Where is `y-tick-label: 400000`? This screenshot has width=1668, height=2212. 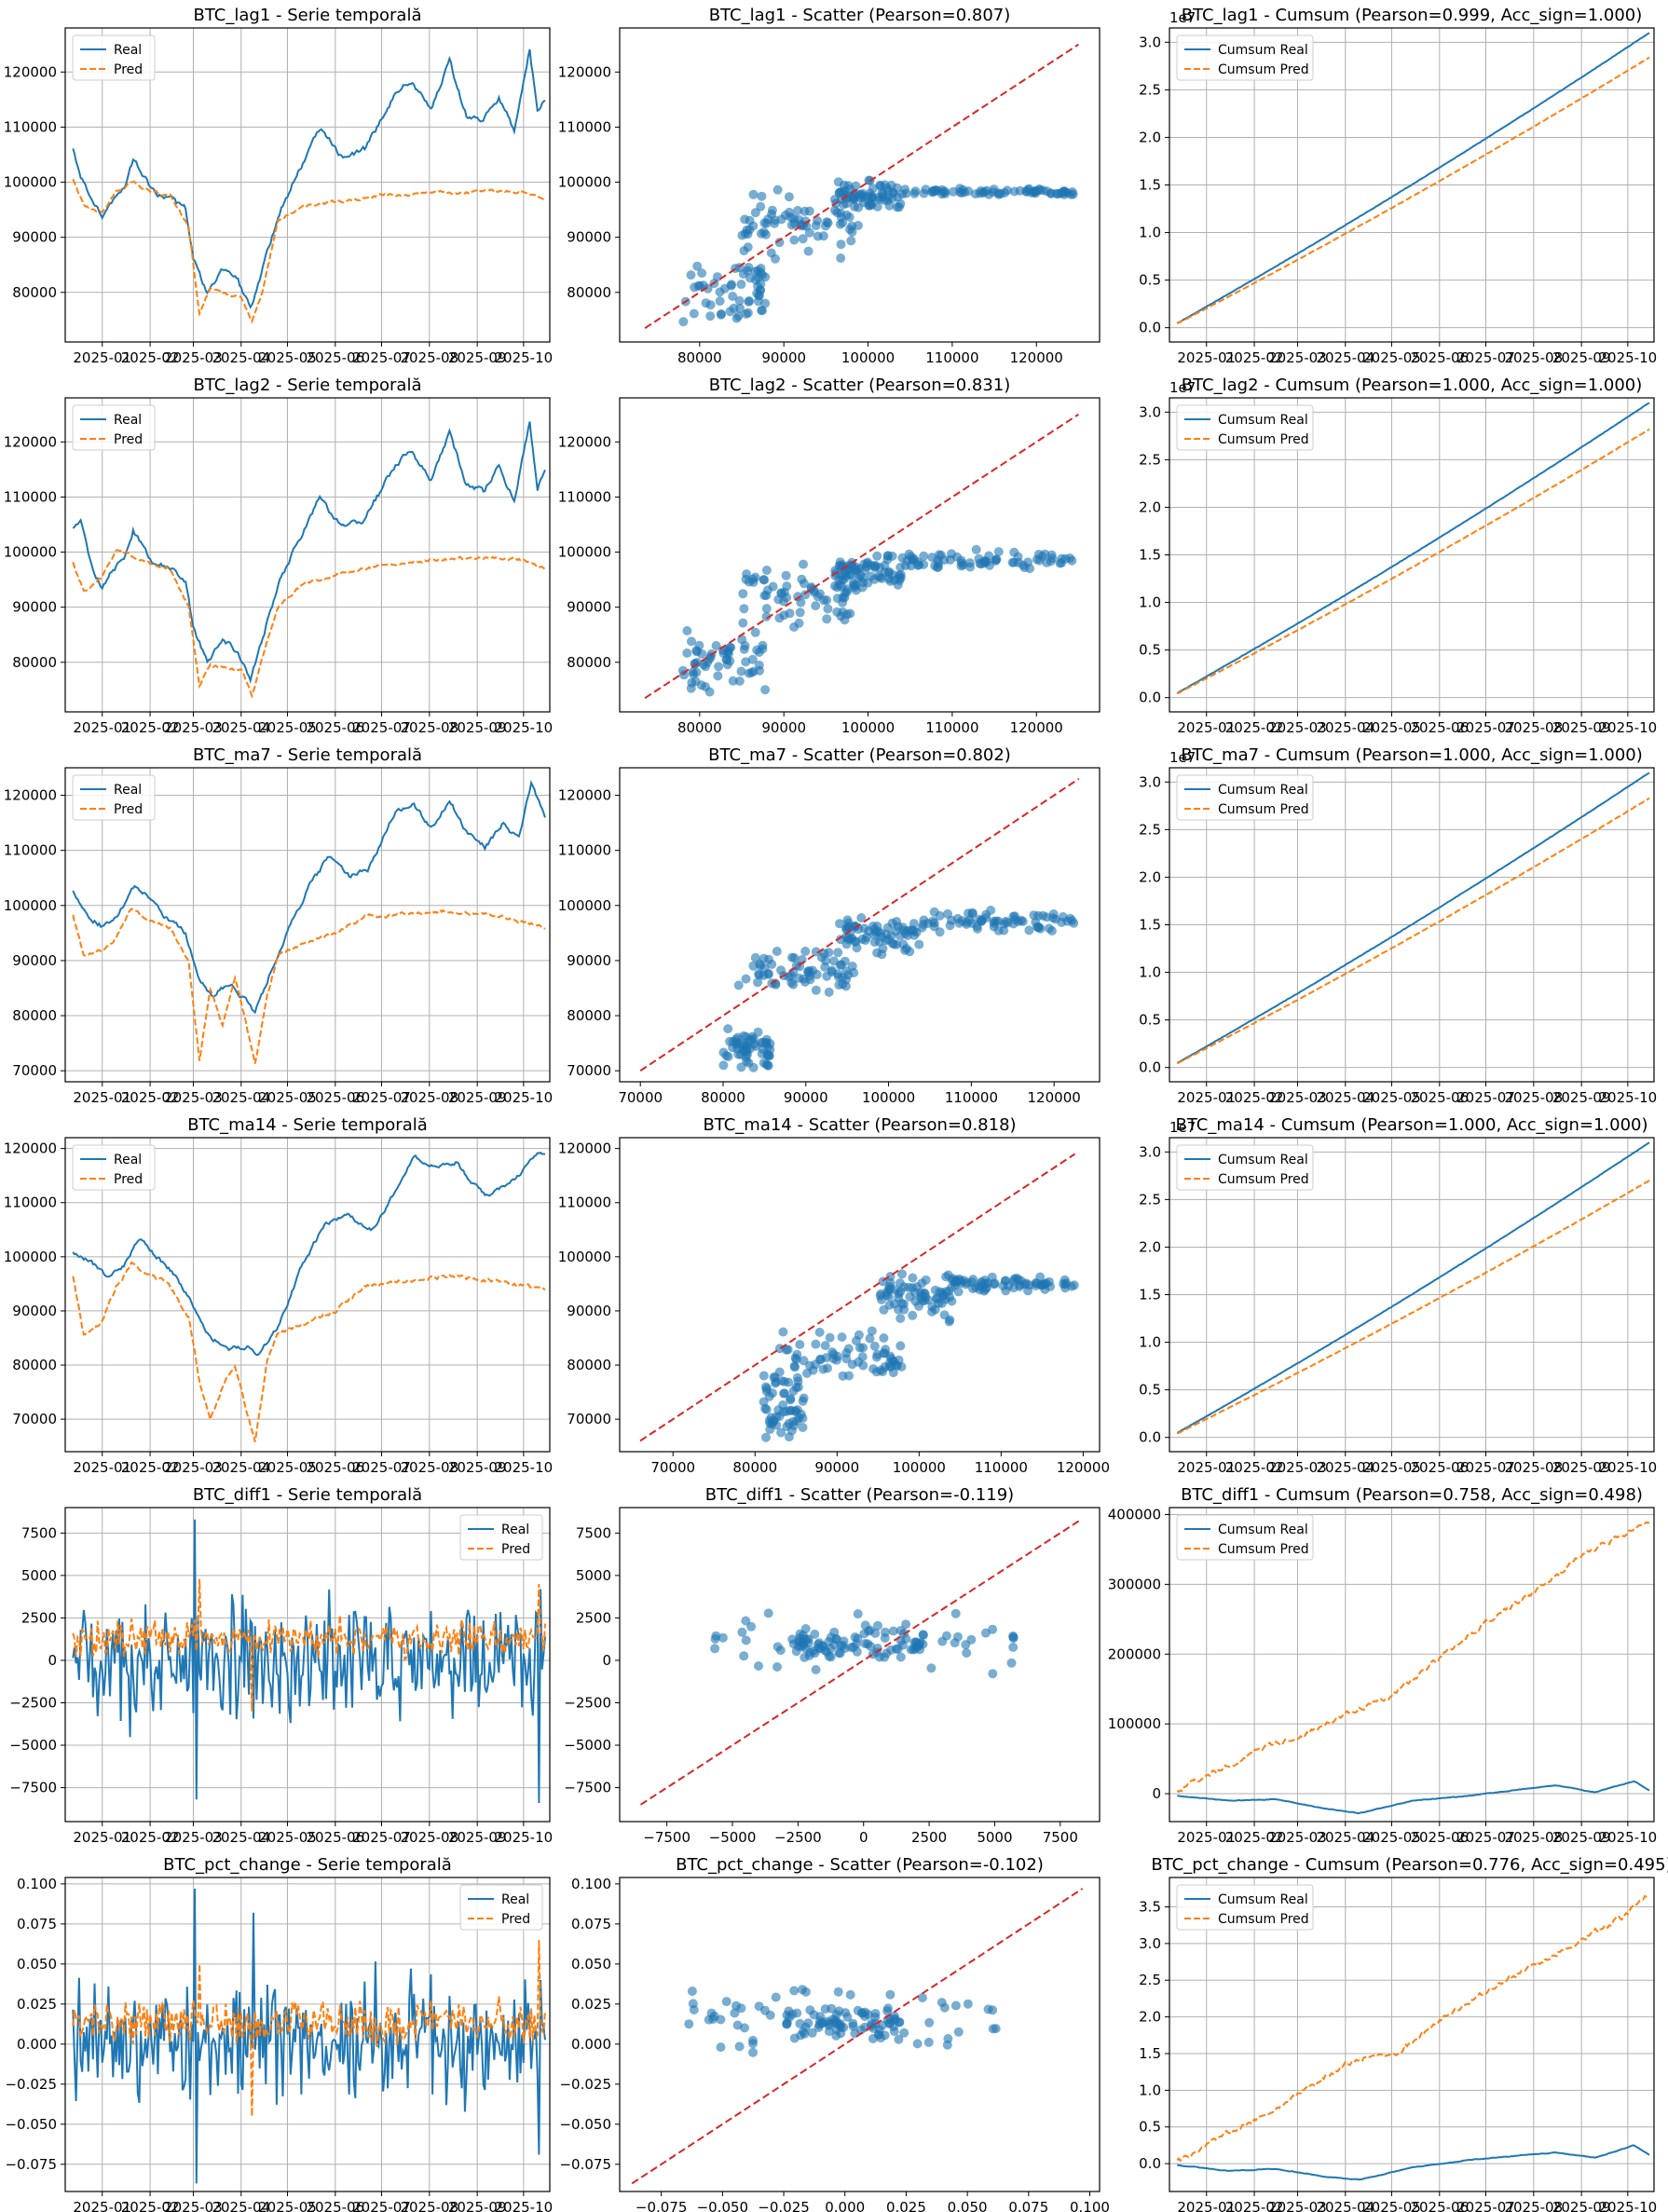 y-tick-label: 400000 is located at coordinates (1134, 1514).